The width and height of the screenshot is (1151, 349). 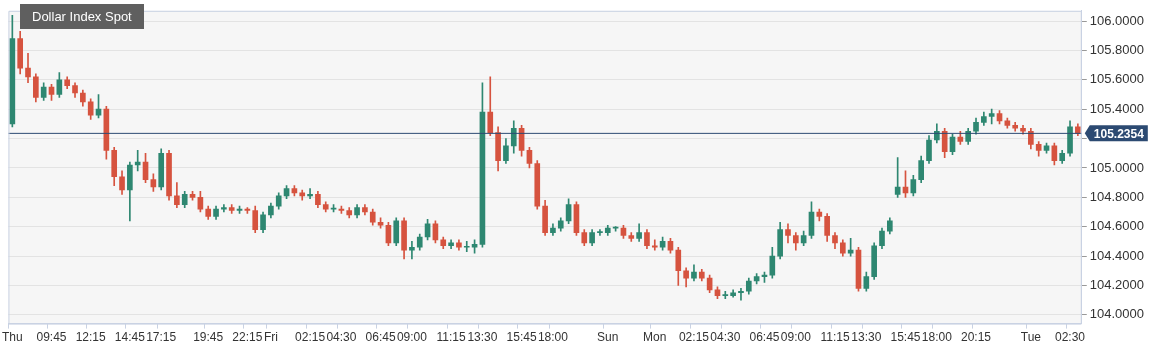 I want to click on x-tick-label: Fri, so click(x=270, y=337).